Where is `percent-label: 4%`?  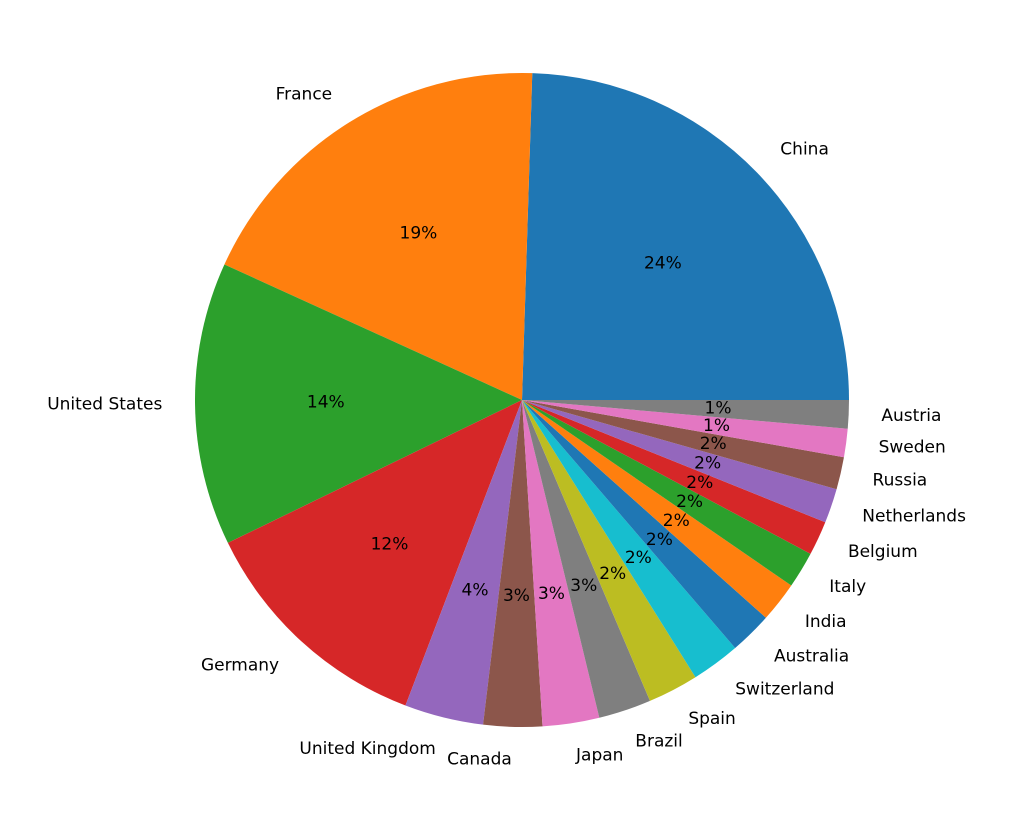 percent-label: 4% is located at coordinates (475, 590).